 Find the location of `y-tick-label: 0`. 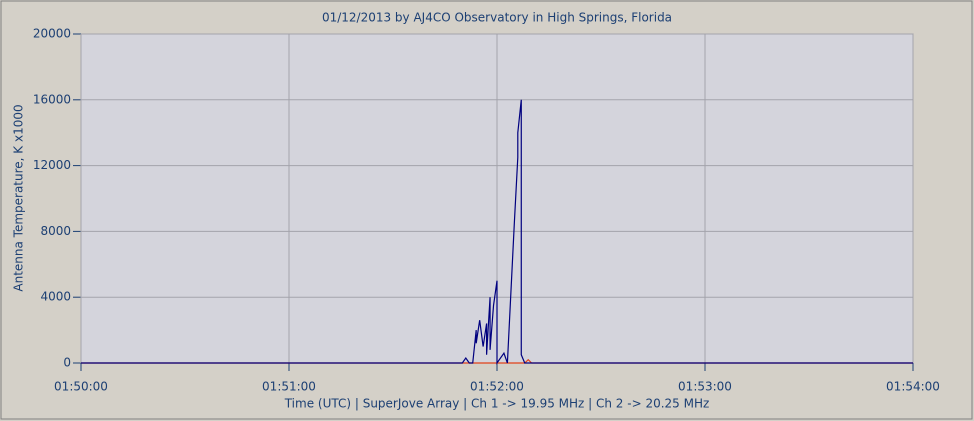

y-tick-label: 0 is located at coordinates (67, 363).